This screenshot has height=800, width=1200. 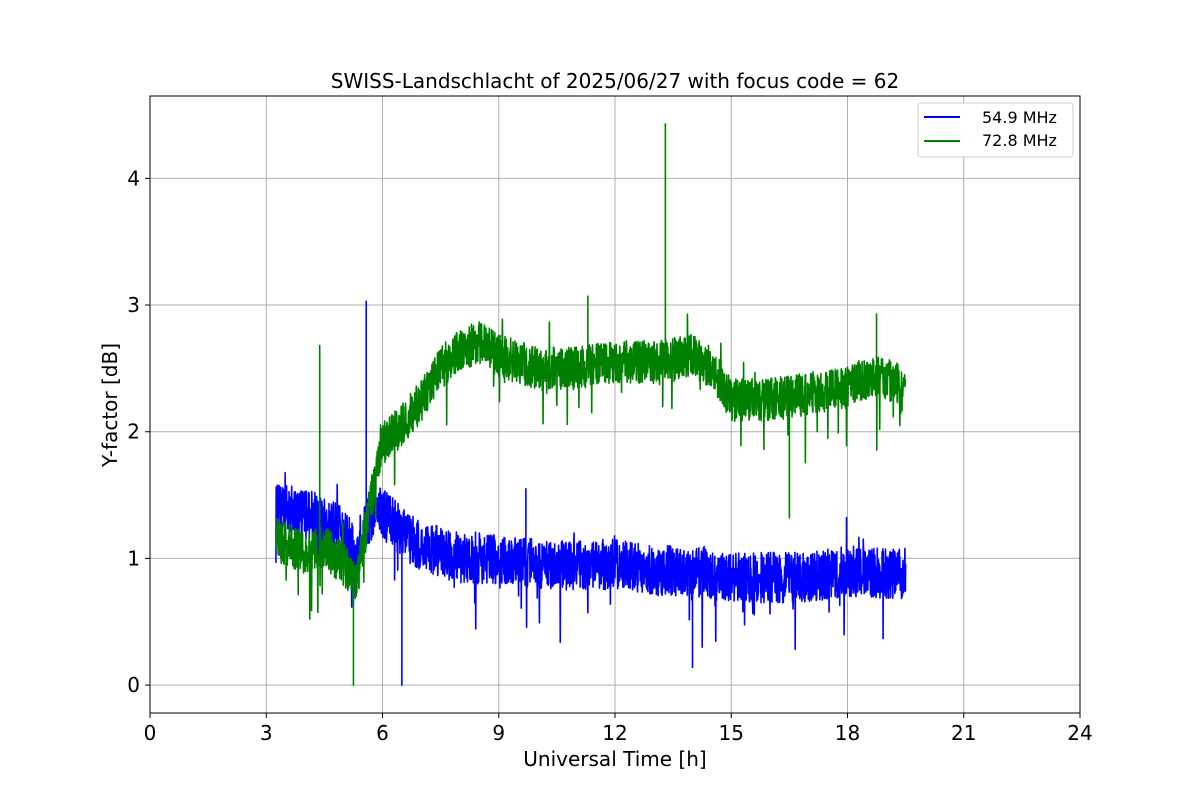 What do you see at coordinates (382, 733) in the screenshot?
I see `x-tick-label: 6` at bounding box center [382, 733].